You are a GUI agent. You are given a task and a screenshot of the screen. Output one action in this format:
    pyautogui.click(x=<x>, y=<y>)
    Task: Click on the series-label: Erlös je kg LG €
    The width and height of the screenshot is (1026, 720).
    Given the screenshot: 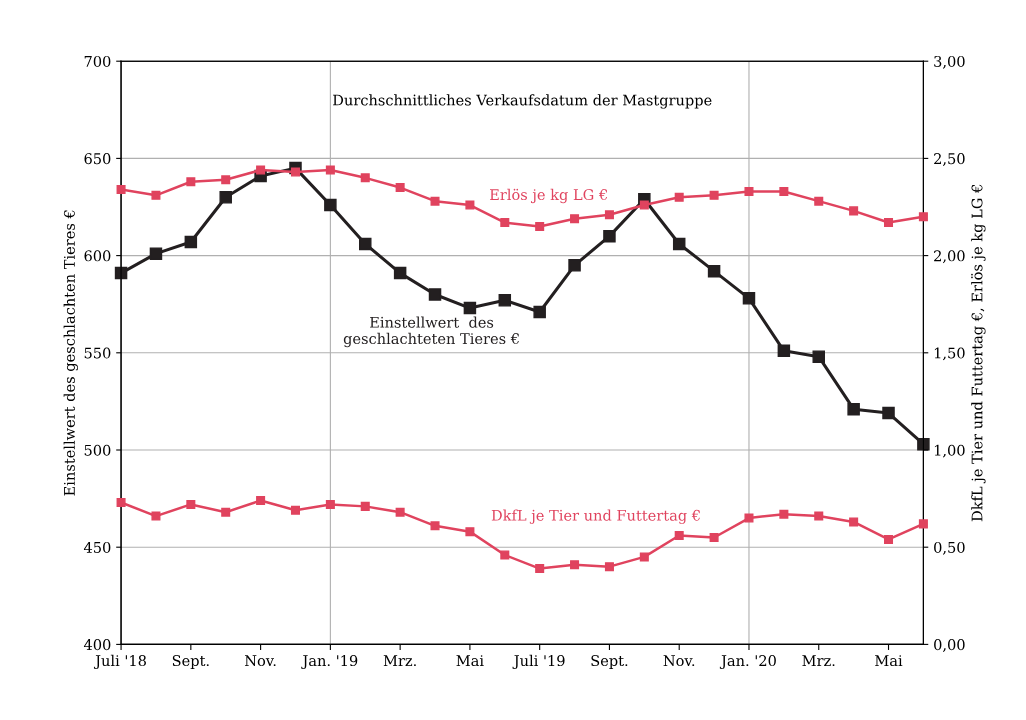 What is the action you would take?
    pyautogui.click(x=549, y=196)
    